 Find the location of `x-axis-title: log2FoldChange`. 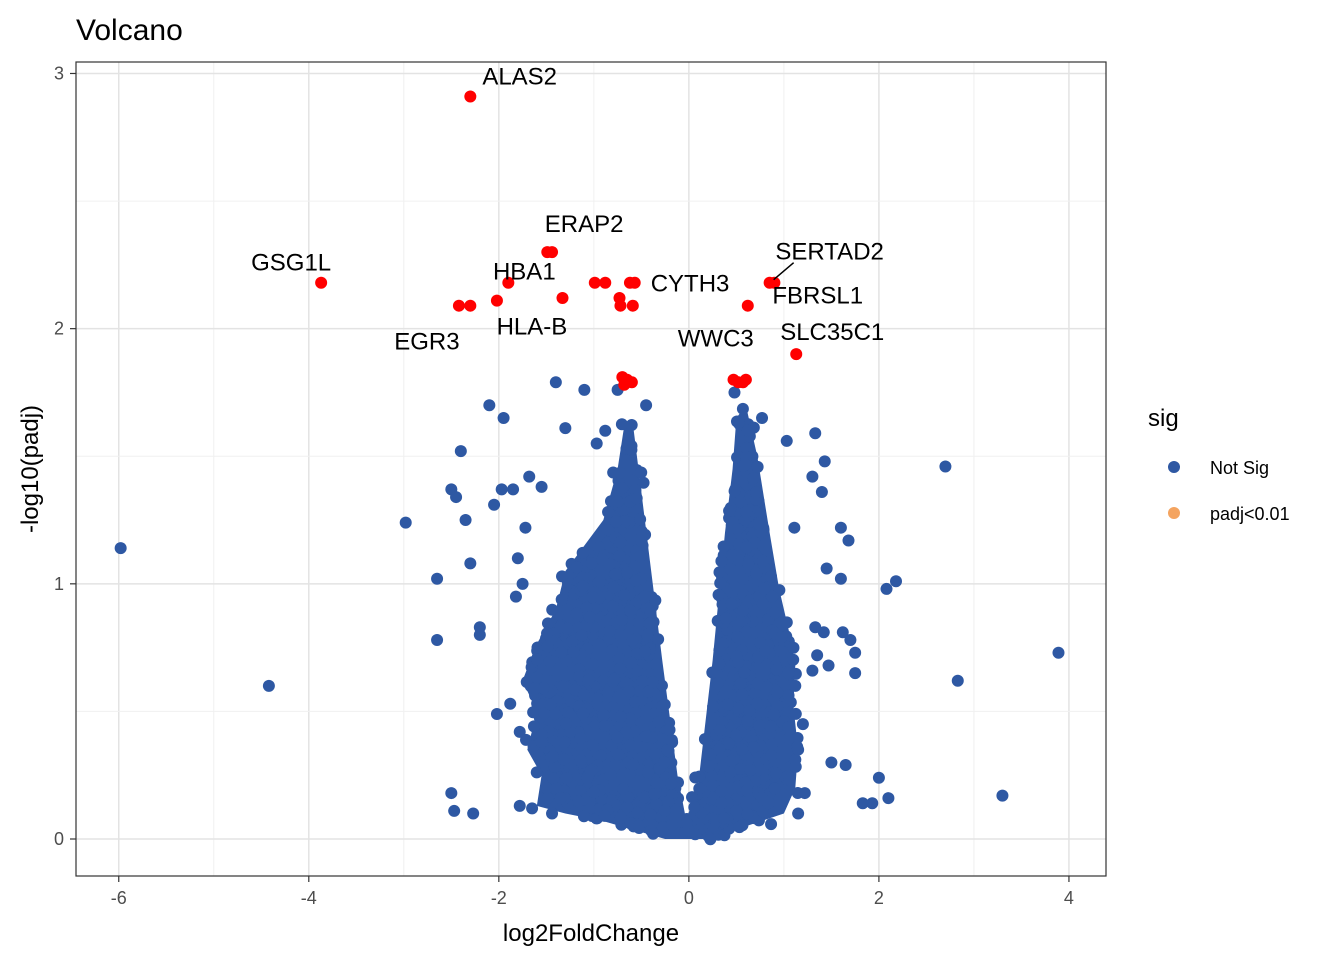

x-axis-title: log2FoldChange is located at coordinates (591, 933).